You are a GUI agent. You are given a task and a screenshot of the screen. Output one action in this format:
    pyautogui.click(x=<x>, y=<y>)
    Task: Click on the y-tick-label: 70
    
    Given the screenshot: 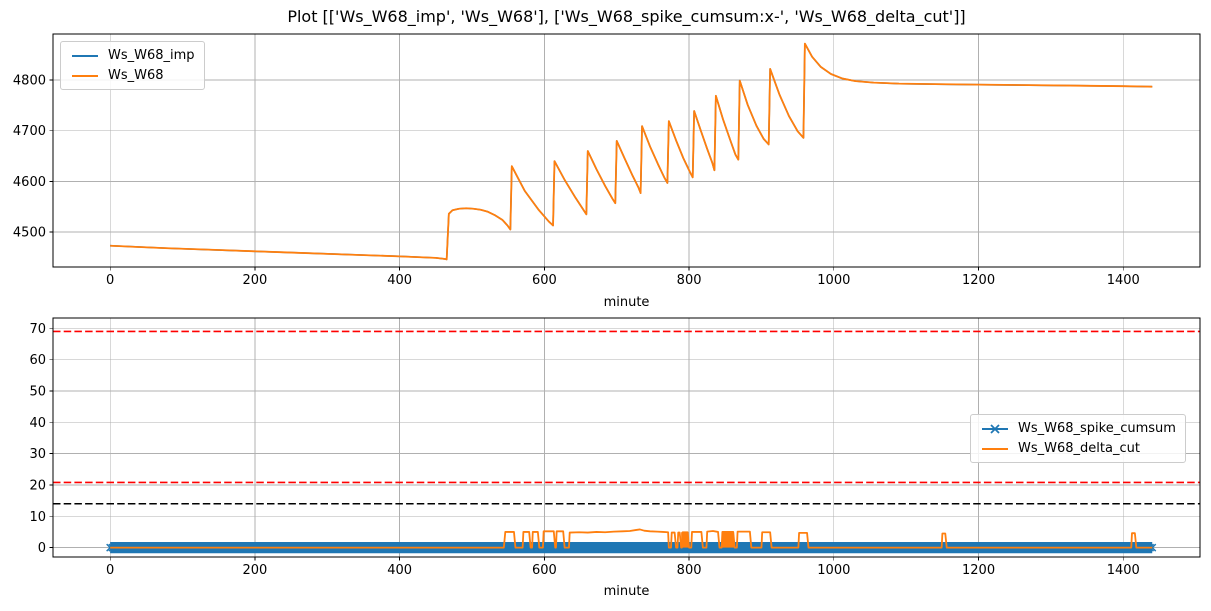 What is the action you would take?
    pyautogui.click(x=37, y=329)
    